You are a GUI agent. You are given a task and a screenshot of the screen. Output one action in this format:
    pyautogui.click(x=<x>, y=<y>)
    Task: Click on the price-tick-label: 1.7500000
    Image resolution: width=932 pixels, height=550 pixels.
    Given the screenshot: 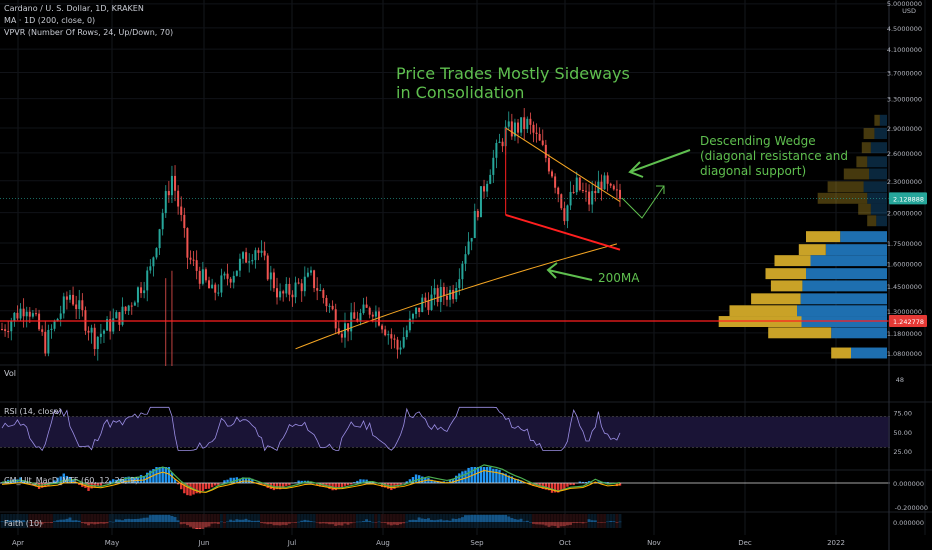 What is the action you would take?
    pyautogui.click(x=904, y=244)
    